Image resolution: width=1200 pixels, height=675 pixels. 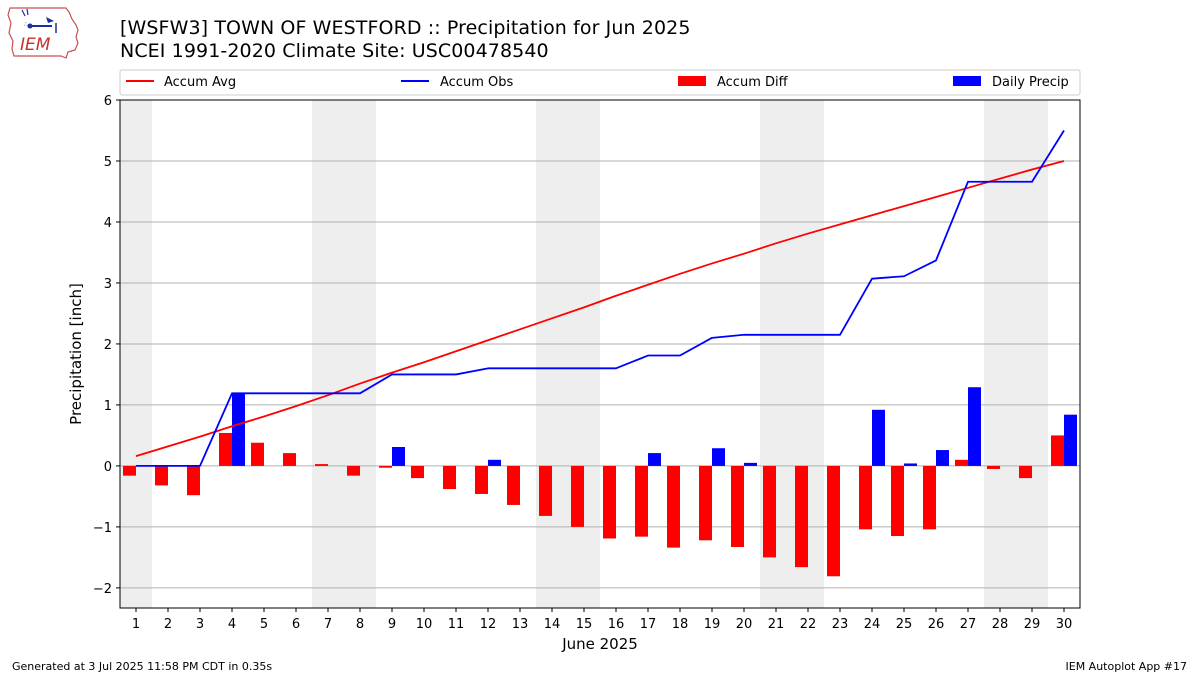 I want to click on y-tick-label: 5, so click(x=108, y=162).